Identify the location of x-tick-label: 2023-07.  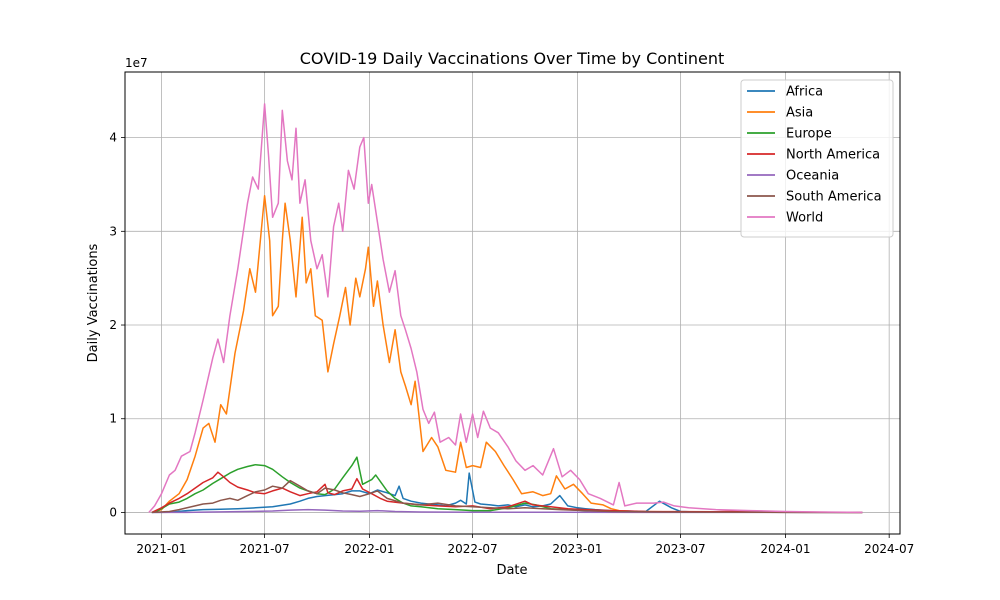
(681, 549).